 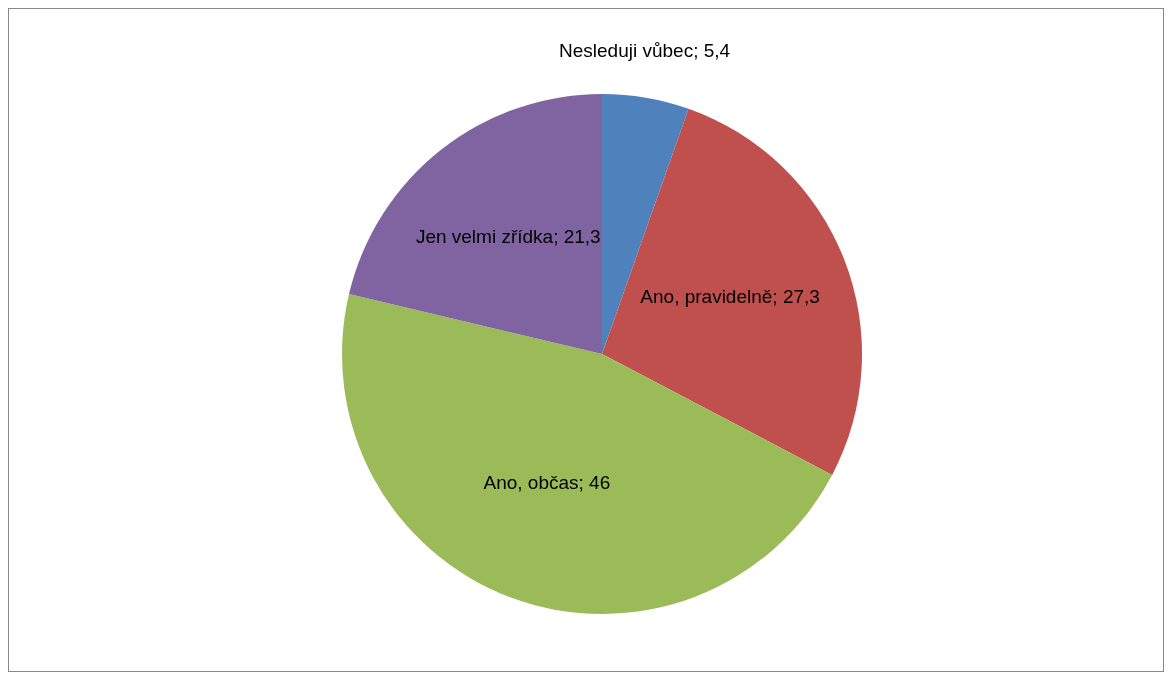 I want to click on slice-label: Ano, občas; 46, so click(x=547, y=482).